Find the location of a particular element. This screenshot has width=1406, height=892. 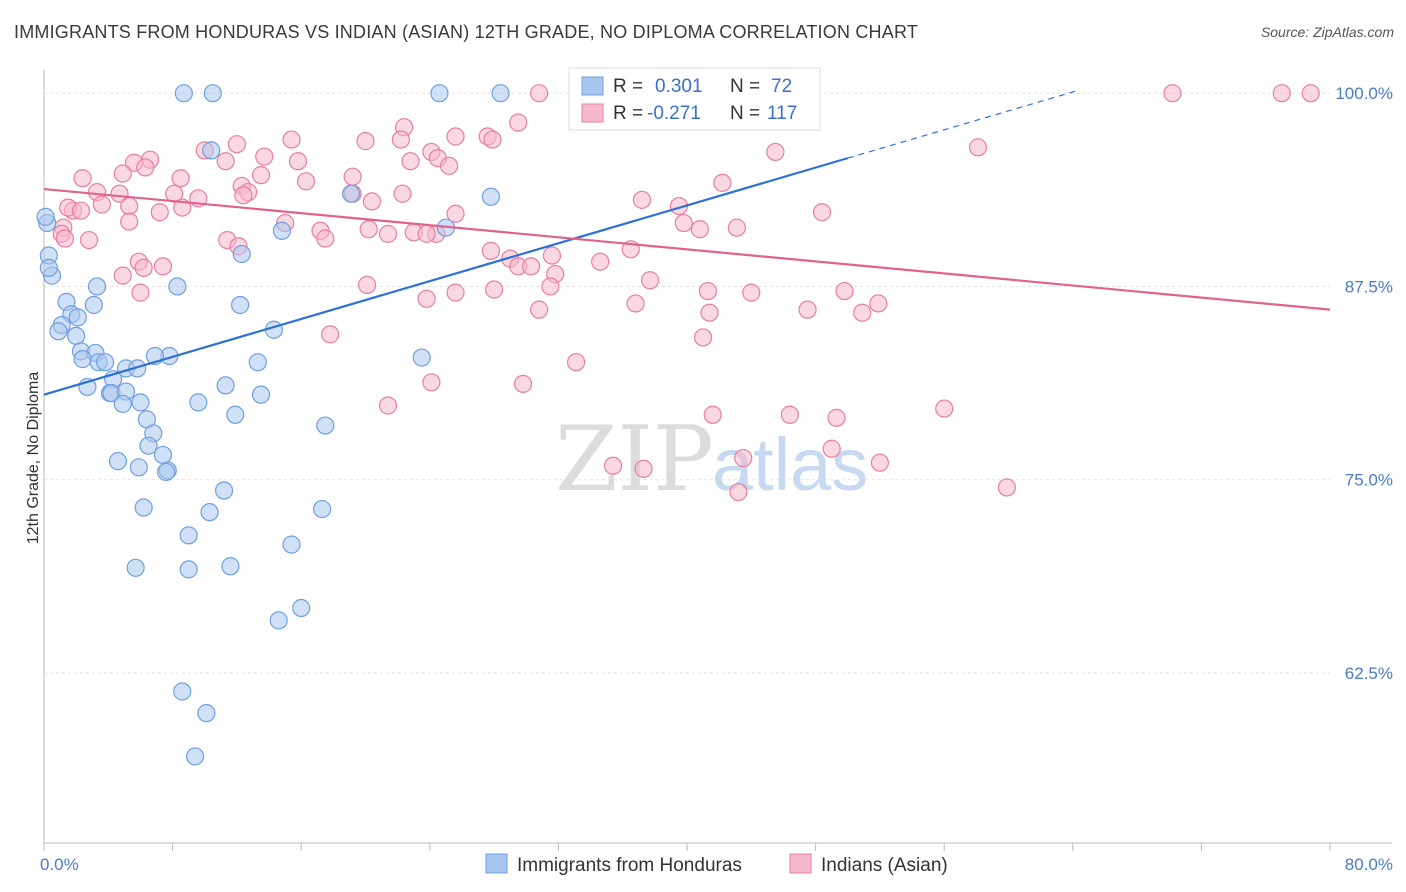

bottom-legend-label-honduras: Immigrants from Honduras is located at coordinates (629, 865).